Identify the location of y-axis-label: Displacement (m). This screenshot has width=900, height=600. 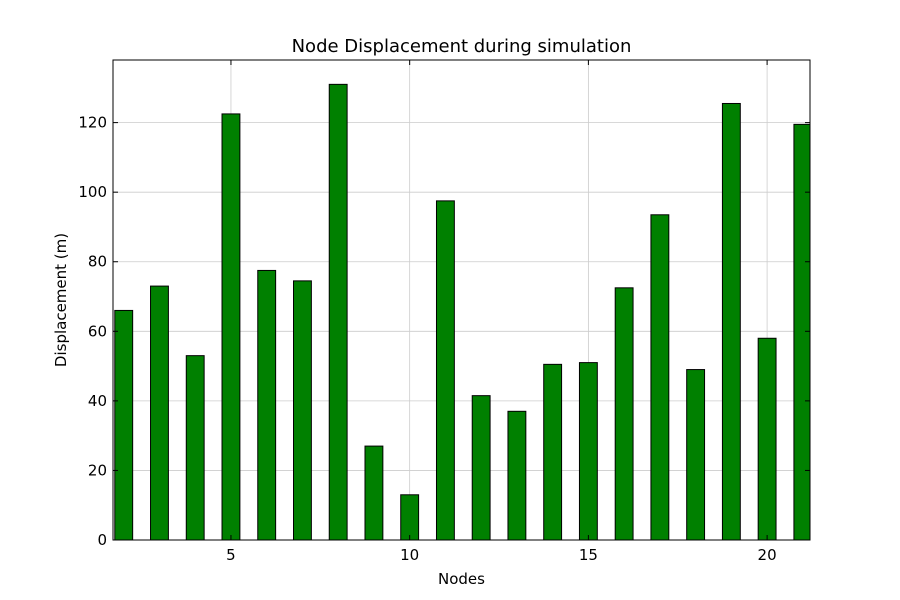
(61, 300).